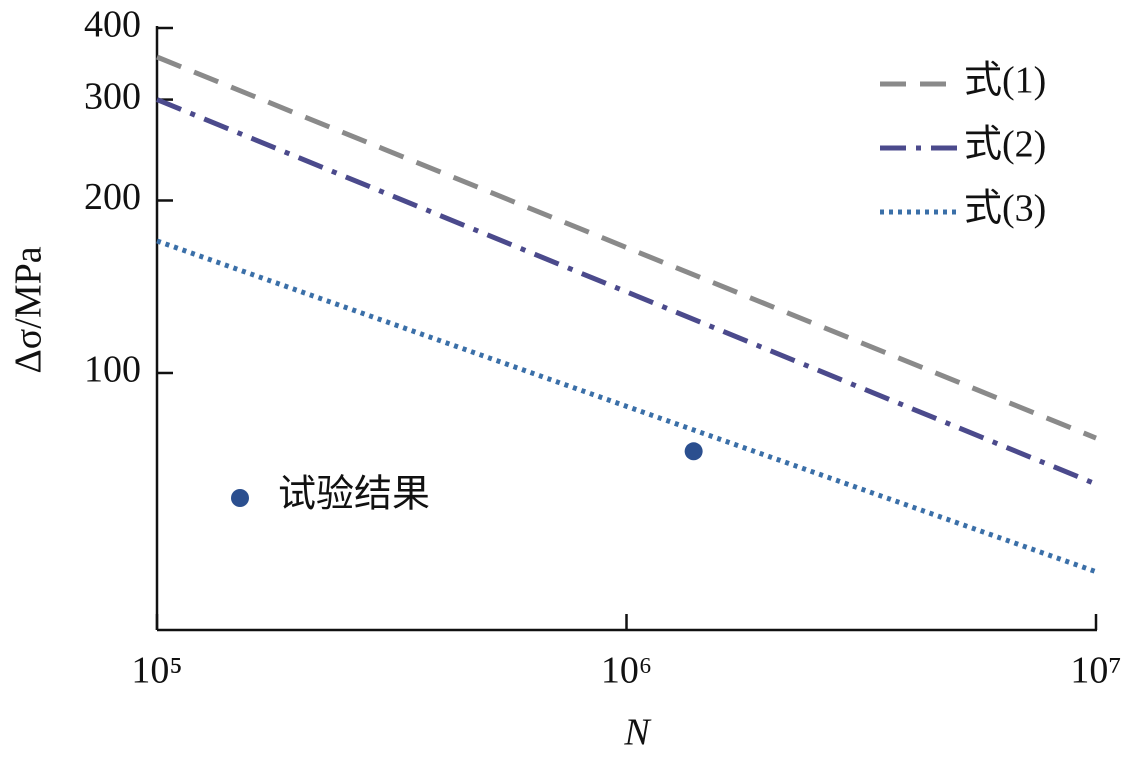 The image size is (1137, 760). Describe the element at coordinates (112, 96) in the screenshot. I see `y-tick-label: 300` at that location.